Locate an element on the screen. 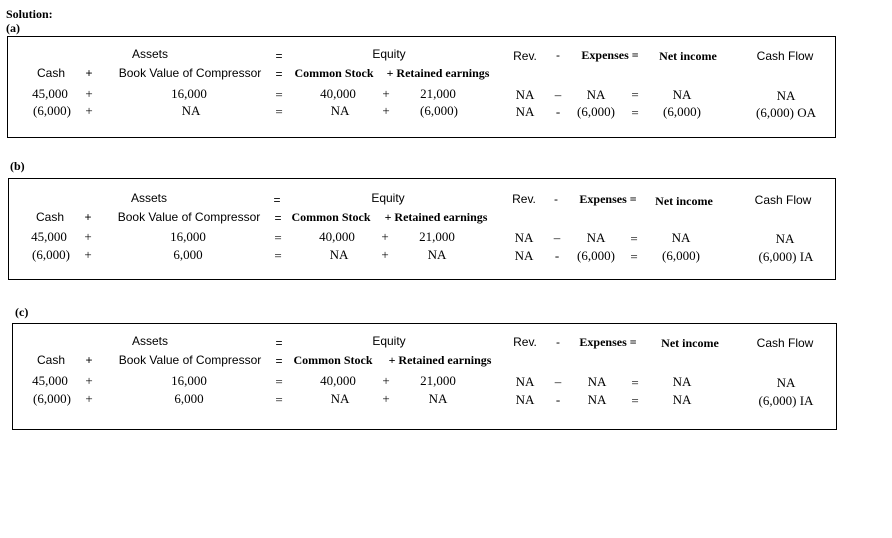 This screenshot has width=892, height=538. panel-c-row2-expenses: NA is located at coordinates (597, 399).